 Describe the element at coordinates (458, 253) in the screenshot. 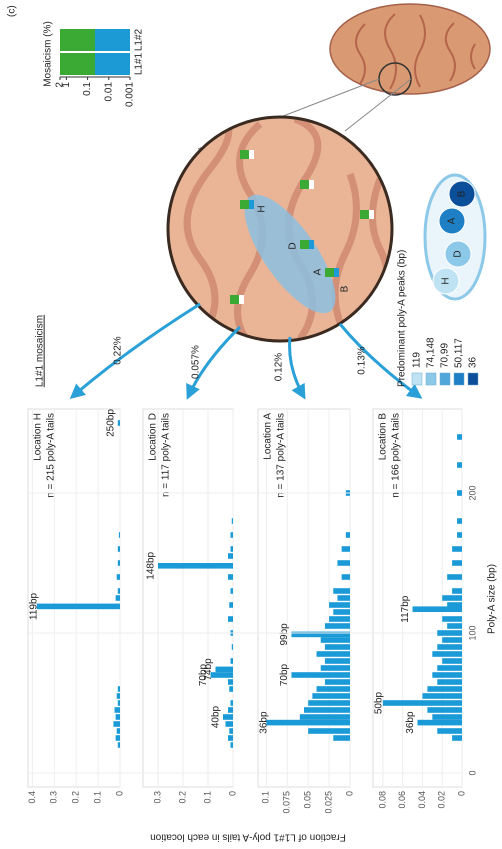

I see `blob-label: D` at that location.